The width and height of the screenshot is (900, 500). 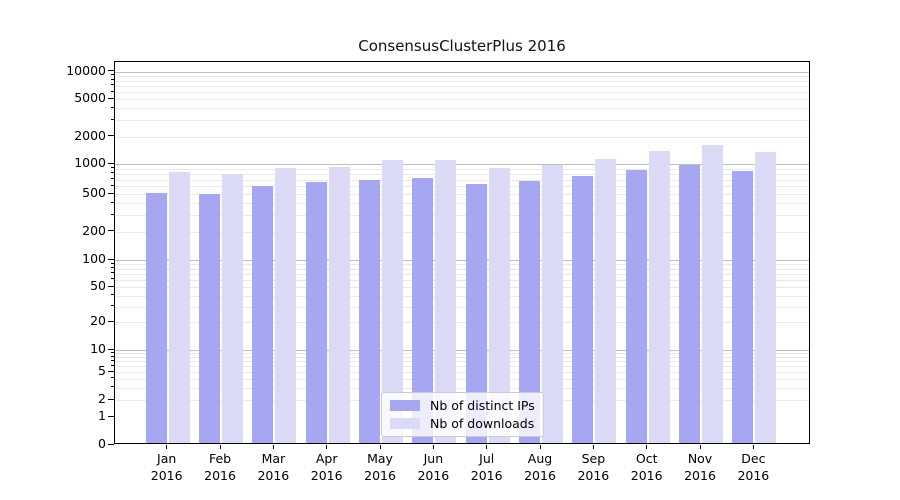 I want to click on legend-swatch-distinct-ips, so click(x=405, y=405).